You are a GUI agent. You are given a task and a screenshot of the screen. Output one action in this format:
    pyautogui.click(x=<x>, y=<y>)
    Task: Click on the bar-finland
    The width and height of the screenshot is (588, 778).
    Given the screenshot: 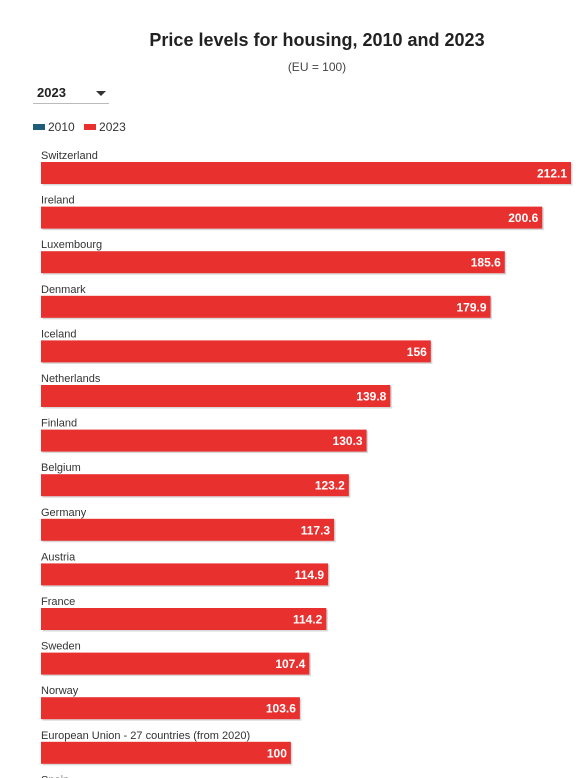 What is the action you would take?
    pyautogui.click(x=204, y=440)
    